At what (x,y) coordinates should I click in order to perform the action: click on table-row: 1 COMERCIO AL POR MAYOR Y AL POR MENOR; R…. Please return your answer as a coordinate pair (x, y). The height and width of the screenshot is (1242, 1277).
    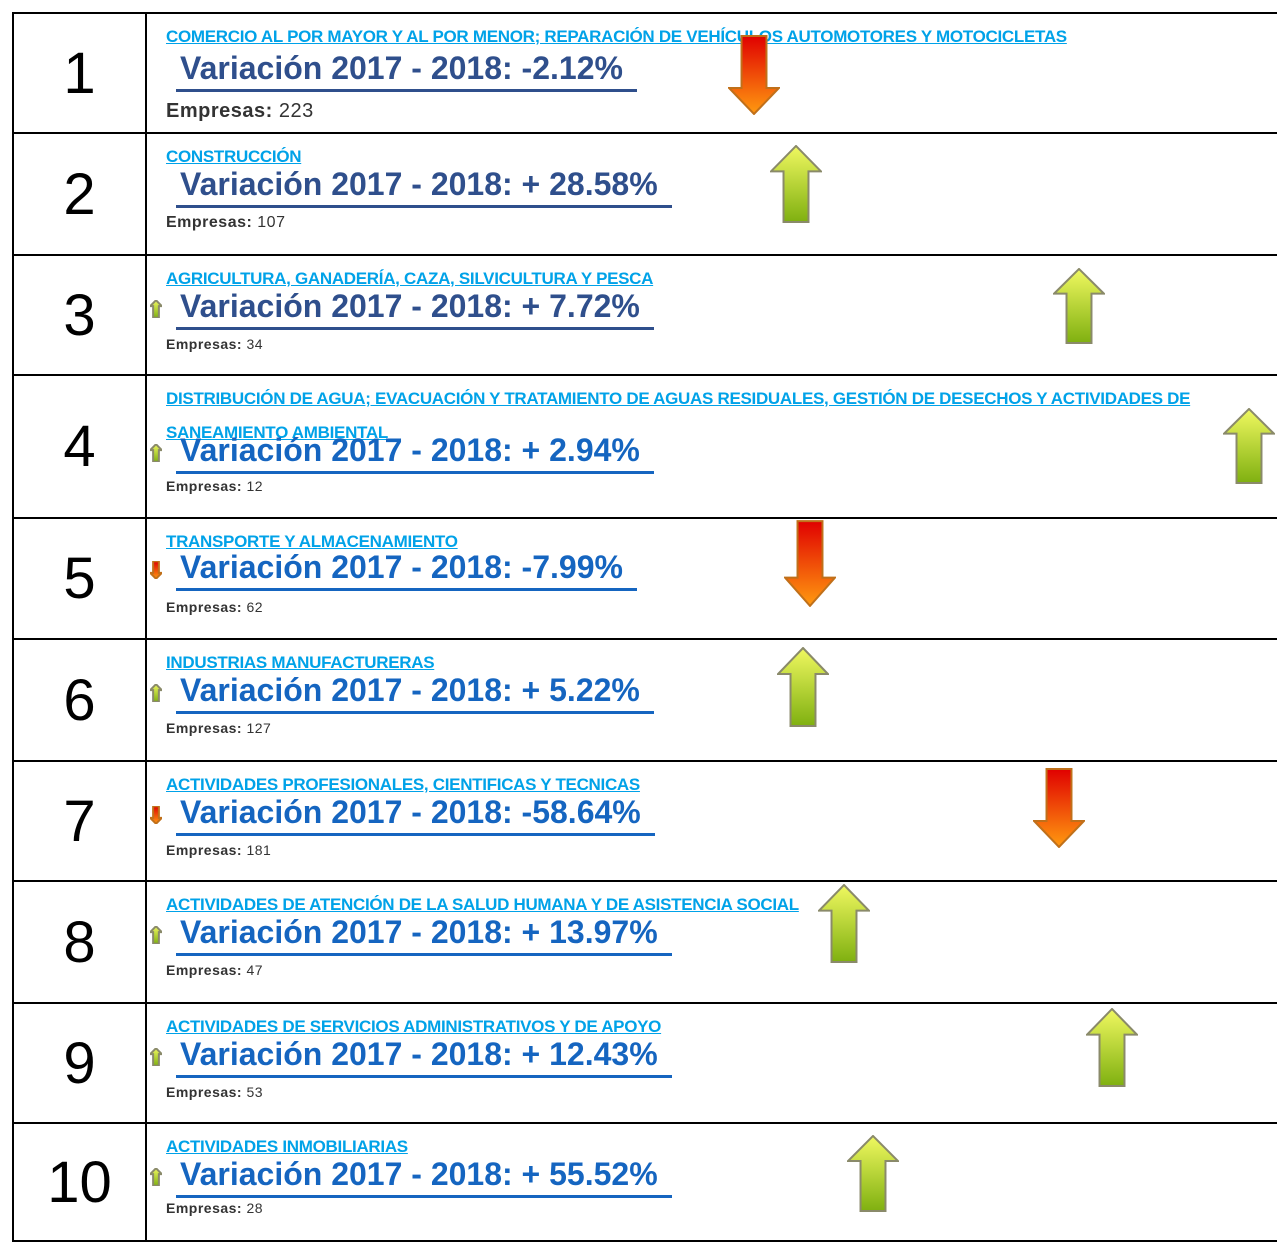
    Looking at the image, I should click on (645, 74).